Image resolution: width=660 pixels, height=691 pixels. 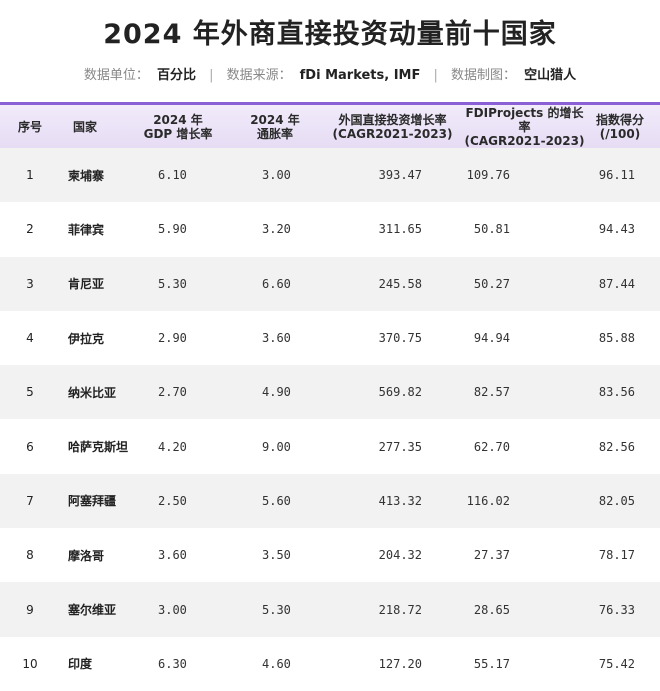 What do you see at coordinates (80, 664) in the screenshot?
I see `country-cell: 印度` at bounding box center [80, 664].